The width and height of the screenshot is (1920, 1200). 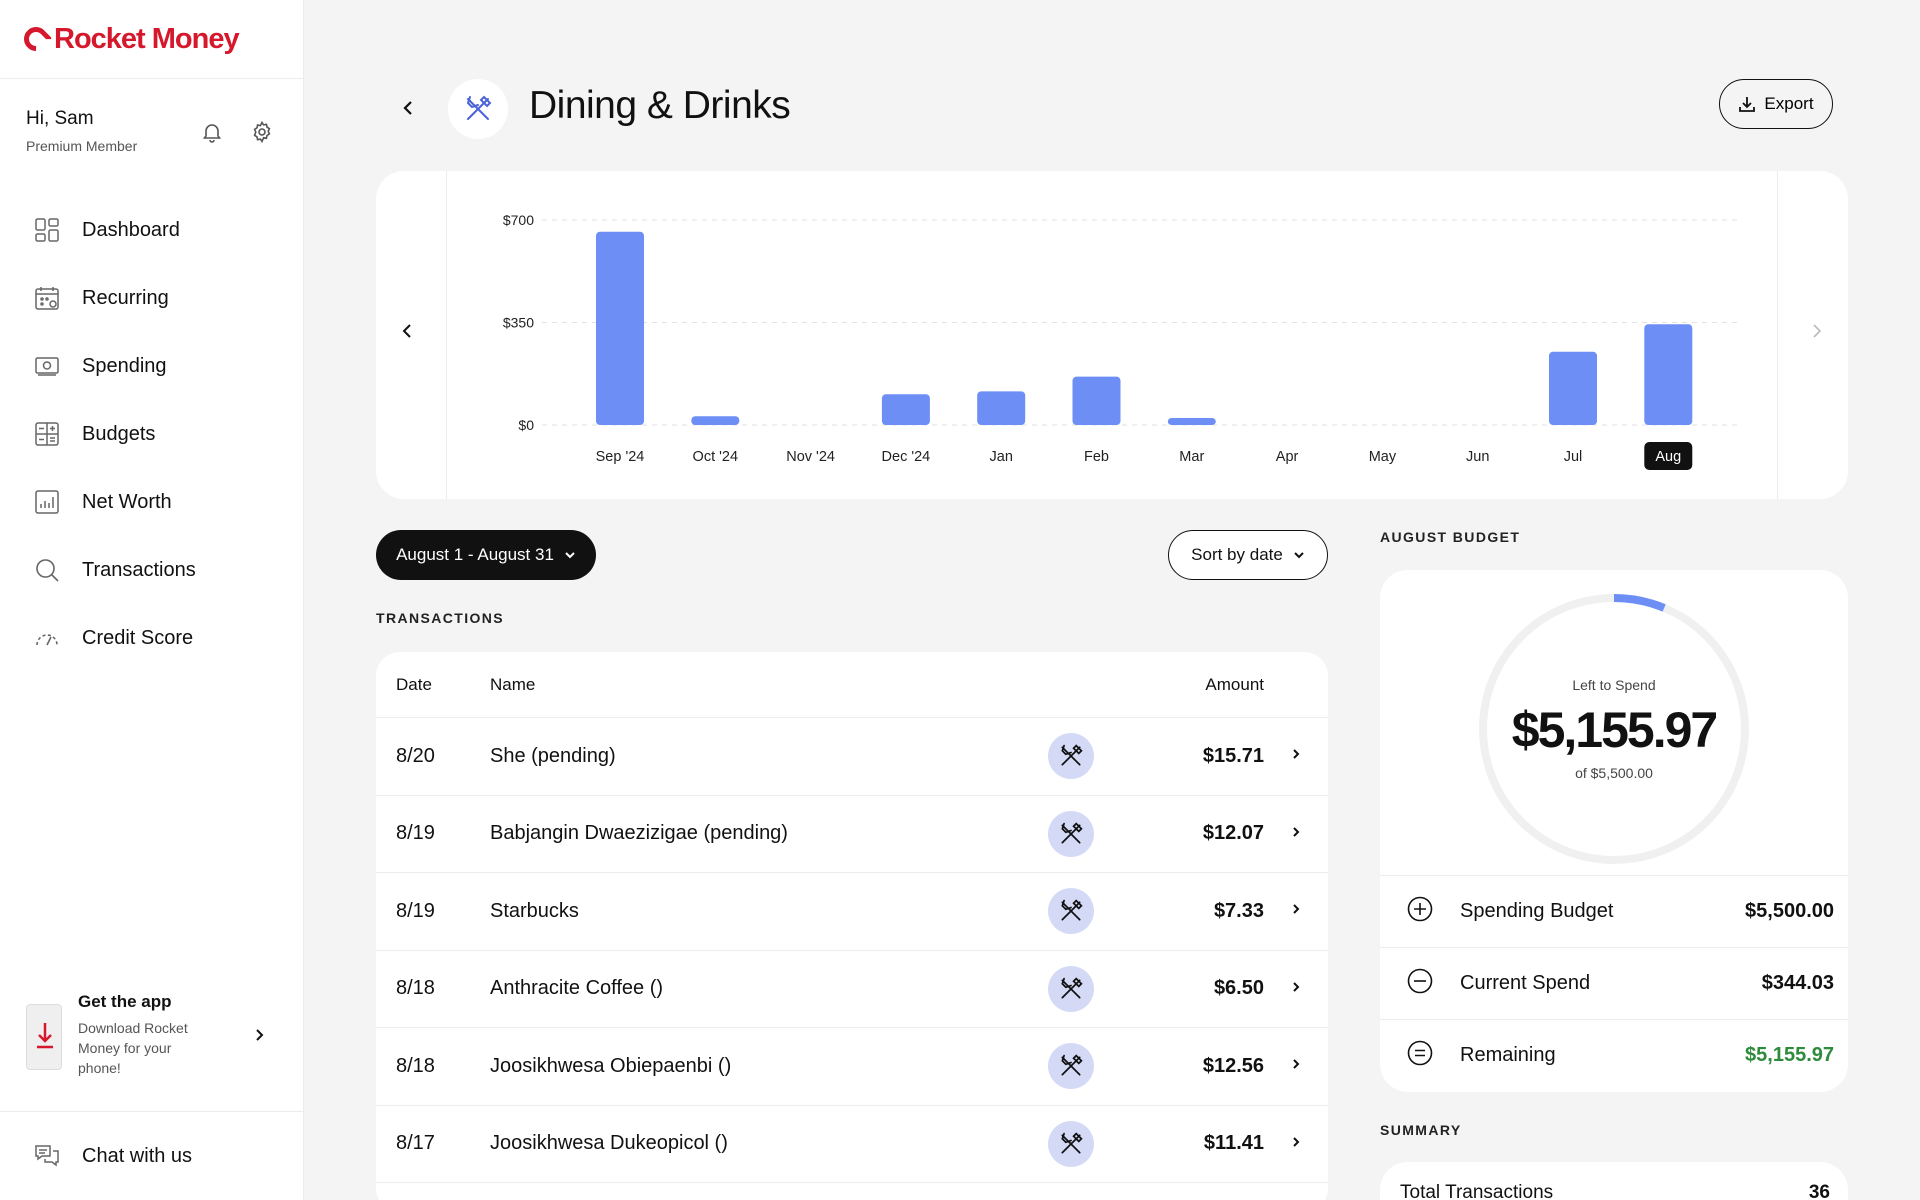 I want to click on summary-card: Total Transactions 36, so click(x=1614, y=1181).